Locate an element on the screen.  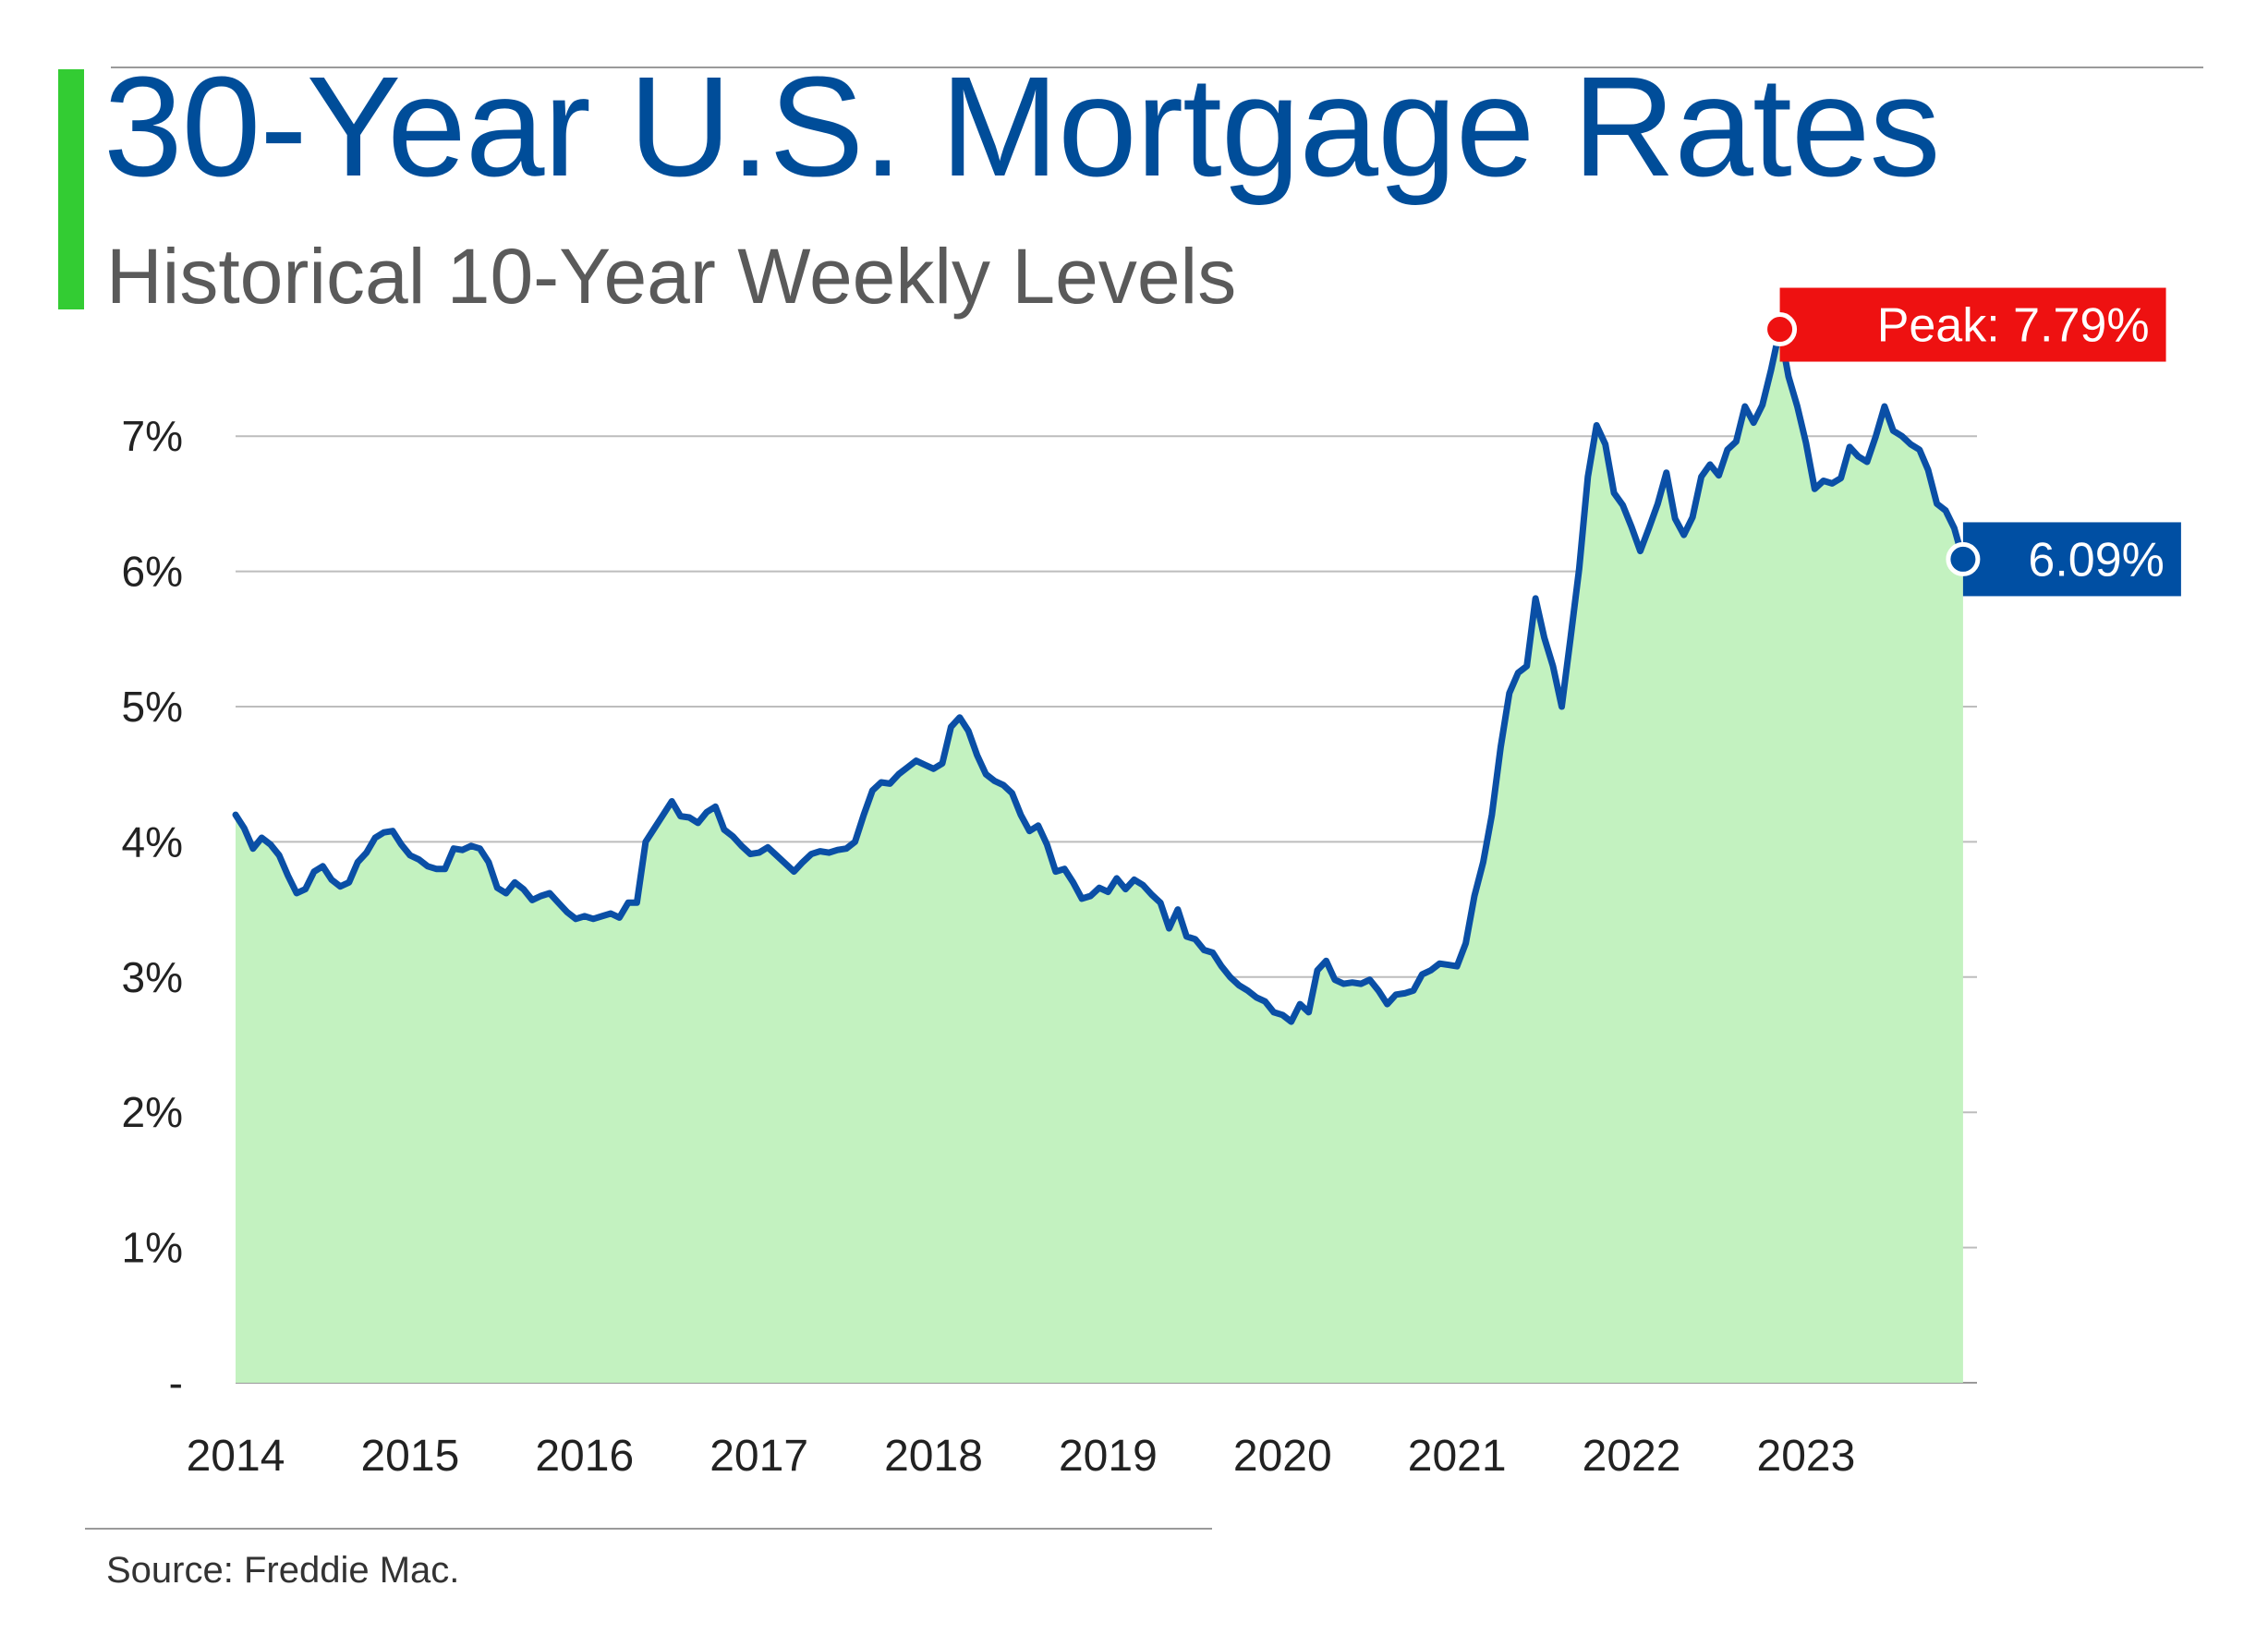
chart-title: 30-Year U.S. Mortgage Rates is located at coordinates (1021, 126).